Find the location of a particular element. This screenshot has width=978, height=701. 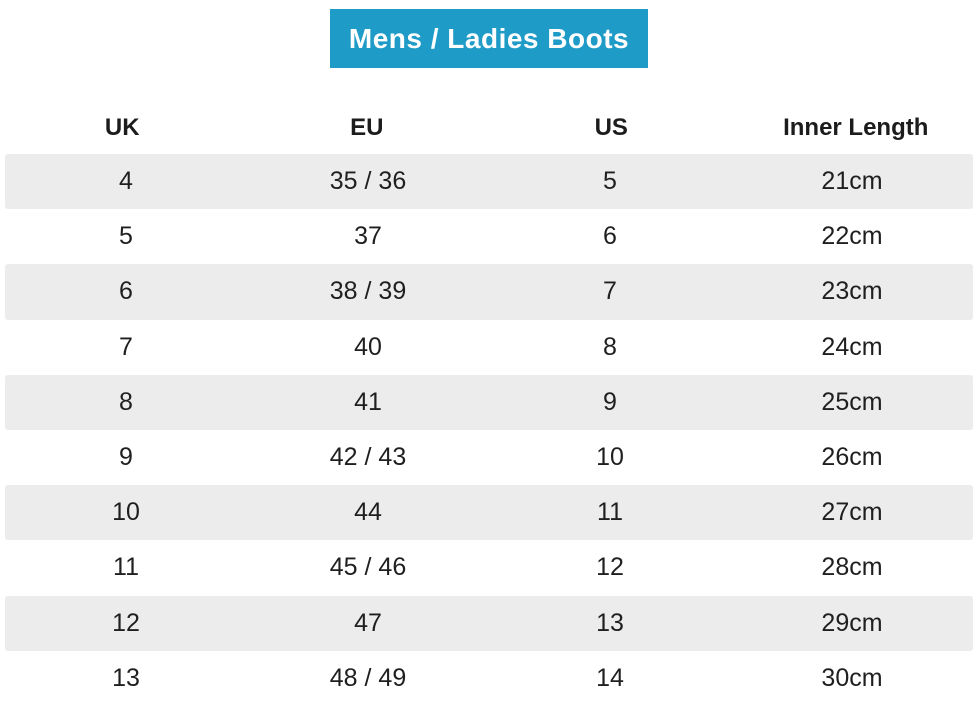

table-cell: 24cm is located at coordinates (852, 346).